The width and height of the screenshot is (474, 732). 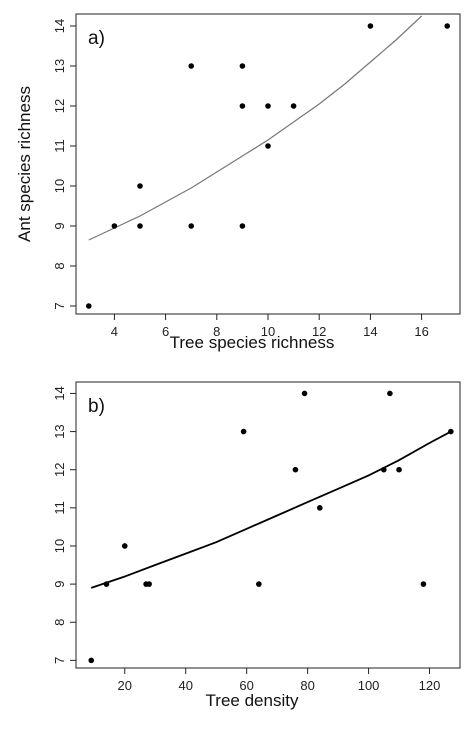 I want to click on x-tick-label: 16, so click(x=421, y=331).